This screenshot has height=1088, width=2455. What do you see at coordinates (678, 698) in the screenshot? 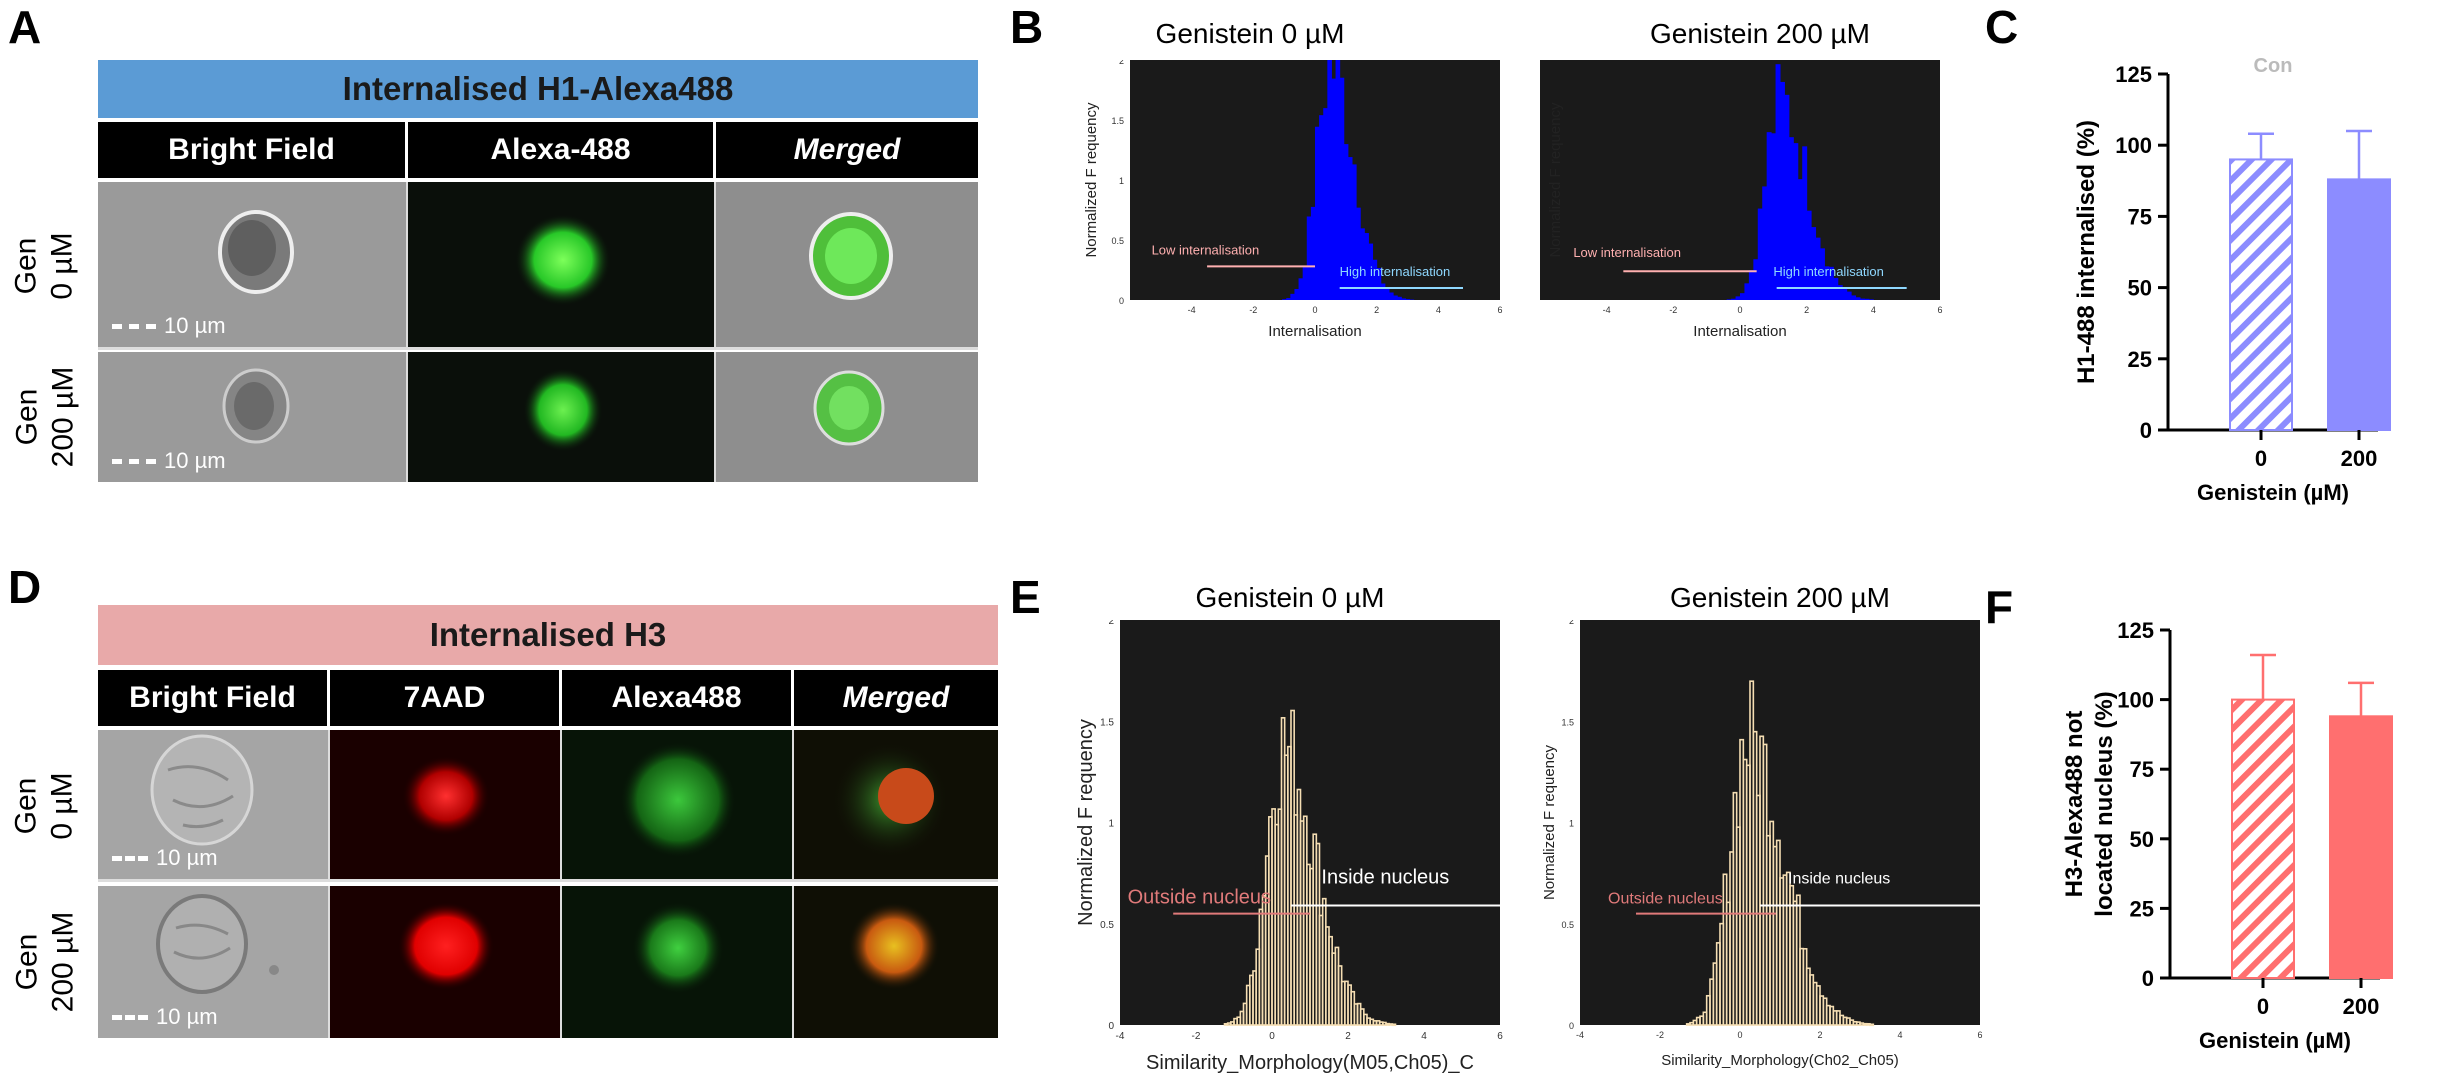
I see `header-alexa488: Alexa488` at bounding box center [678, 698].